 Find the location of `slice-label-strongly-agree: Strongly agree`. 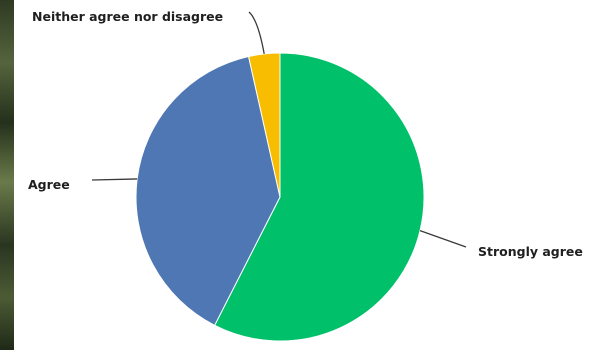

slice-label-strongly-agree: Strongly agree is located at coordinates (530, 251).